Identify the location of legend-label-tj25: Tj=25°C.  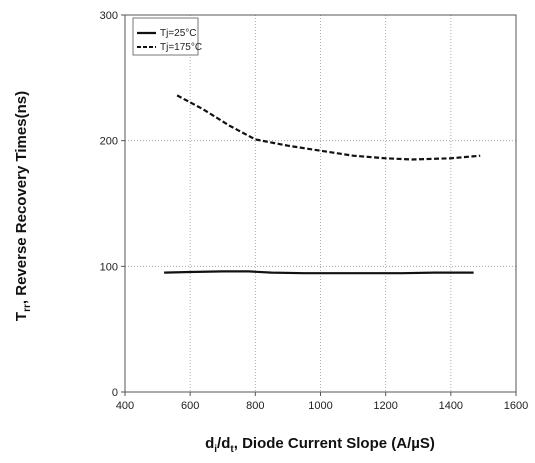
(178, 33).